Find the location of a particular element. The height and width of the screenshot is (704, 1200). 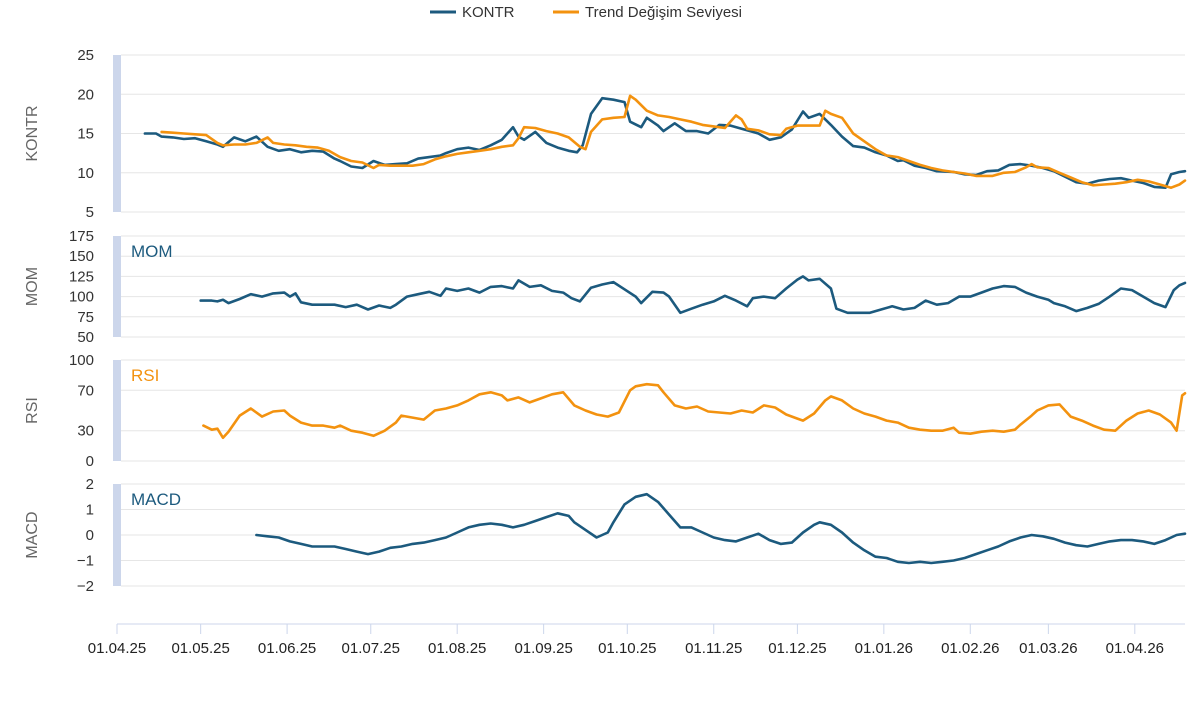

mom-y-tick-label: 75 is located at coordinates (85, 317).